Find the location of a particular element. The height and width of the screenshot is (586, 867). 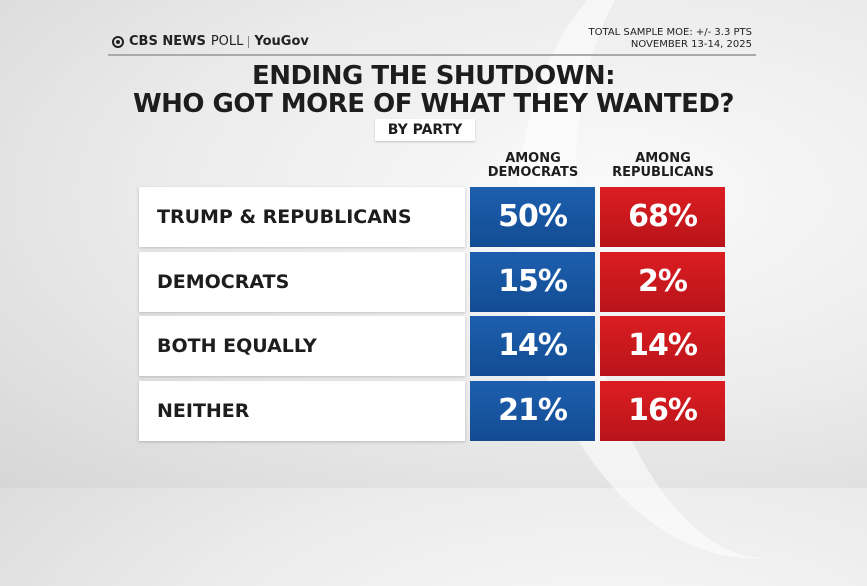

moe: TOTAL SAMPLE MOE: +/- 3.3 PTS is located at coordinates (670, 32).